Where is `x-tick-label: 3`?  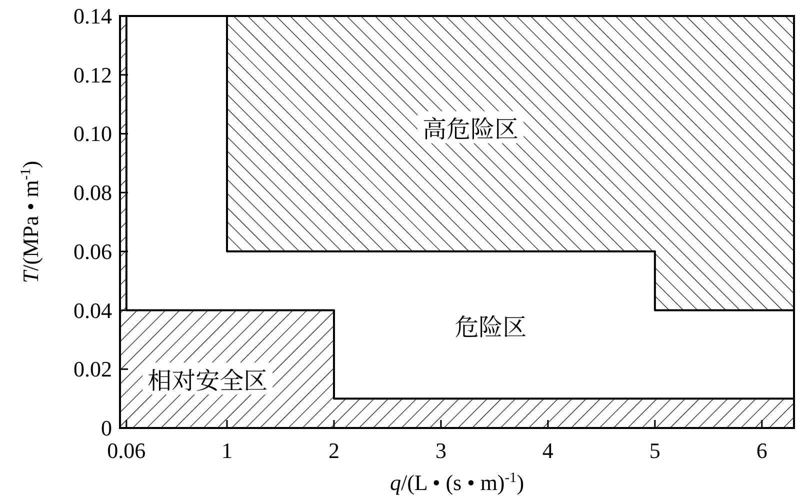 x-tick-label: 3 is located at coordinates (440, 450).